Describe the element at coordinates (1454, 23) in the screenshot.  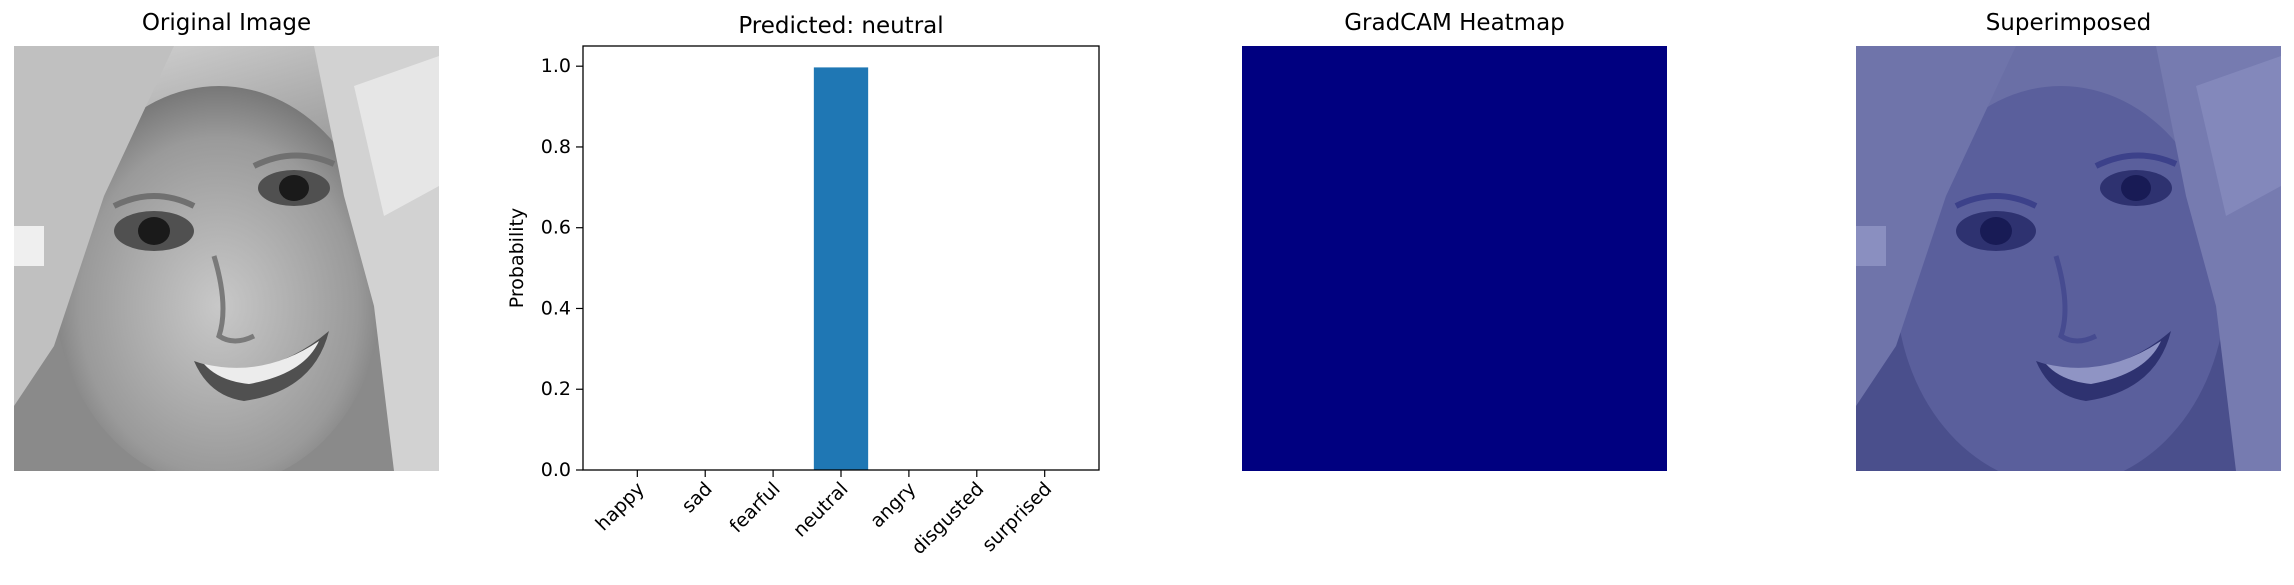
I see `heatmap-title: GradCAM Heatmap` at that location.